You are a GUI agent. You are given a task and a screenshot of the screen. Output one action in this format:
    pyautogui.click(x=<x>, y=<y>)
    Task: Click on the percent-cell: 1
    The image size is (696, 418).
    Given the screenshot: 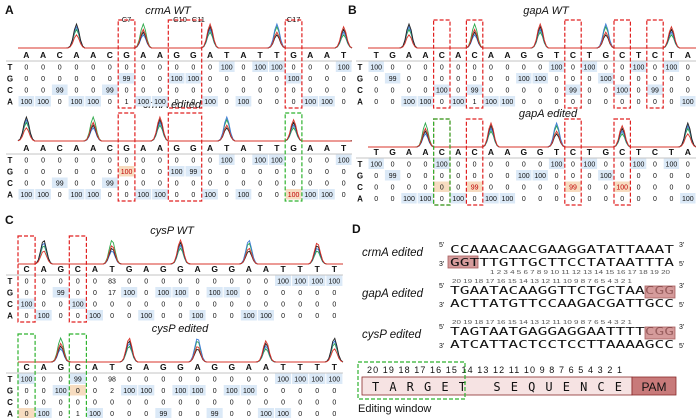 What is the action you would take?
    pyautogui.click(x=78, y=414)
    